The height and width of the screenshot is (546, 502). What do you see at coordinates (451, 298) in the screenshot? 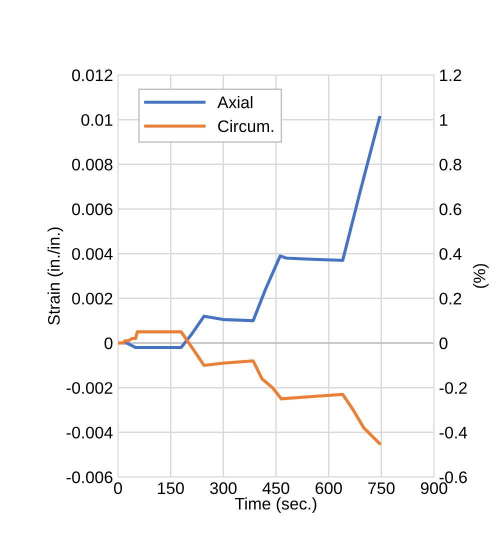
I see `y2-tick-label: 0.2` at bounding box center [451, 298].